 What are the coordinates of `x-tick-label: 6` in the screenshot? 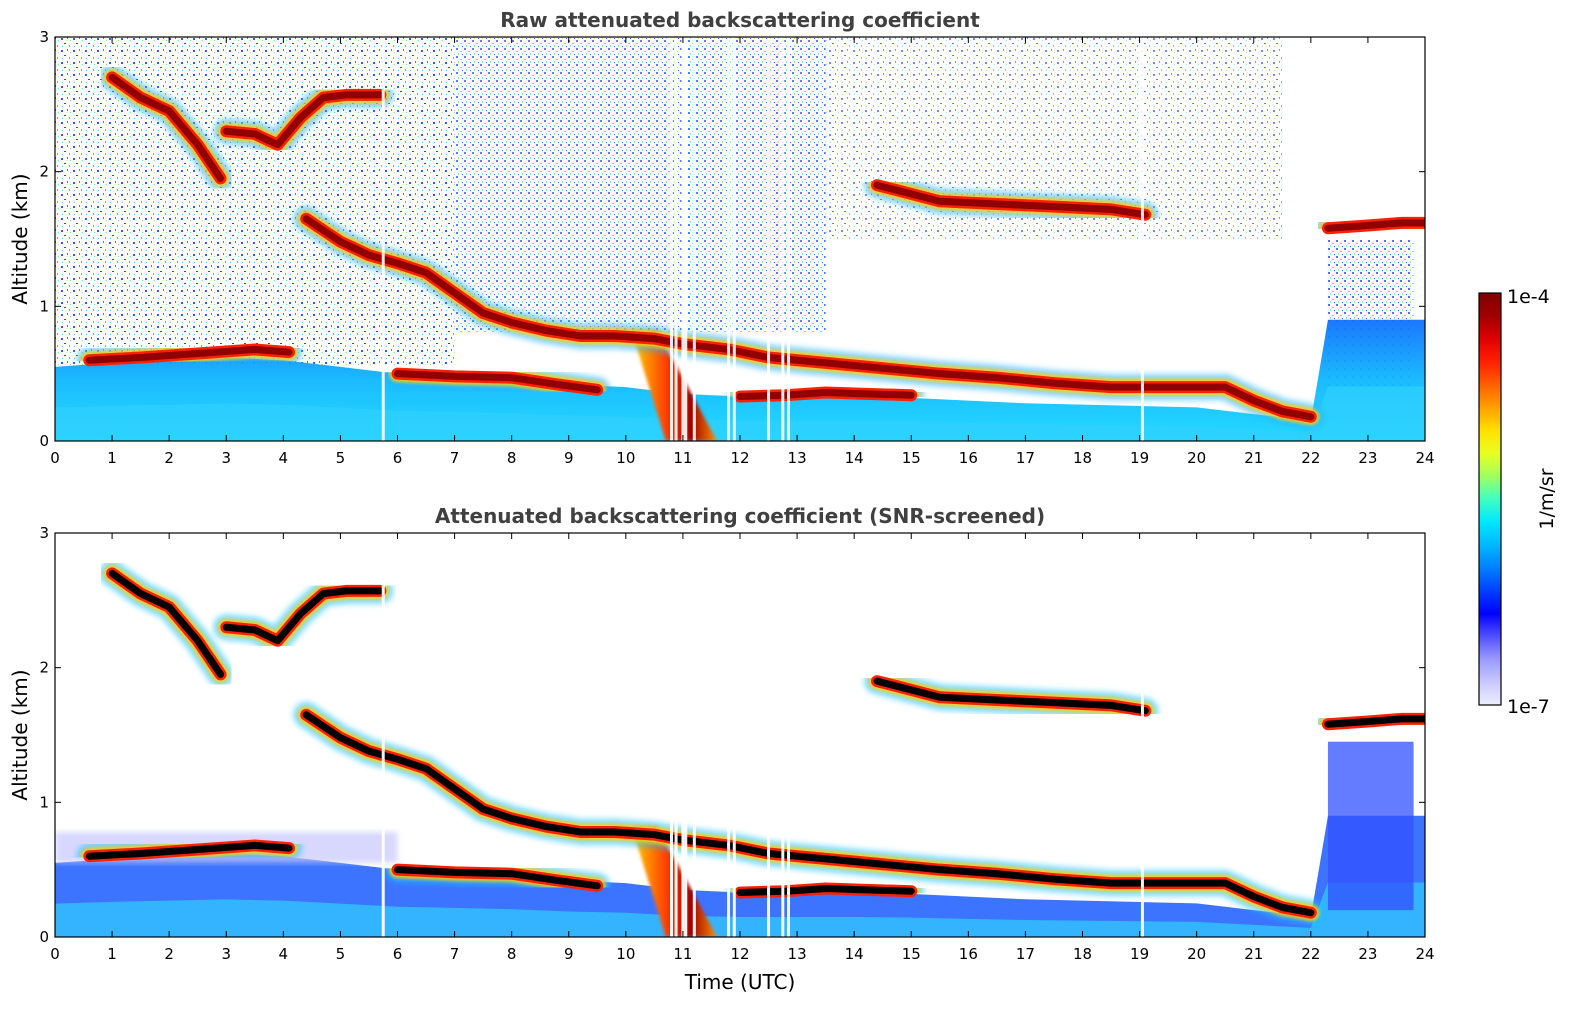 It's located at (398, 458).